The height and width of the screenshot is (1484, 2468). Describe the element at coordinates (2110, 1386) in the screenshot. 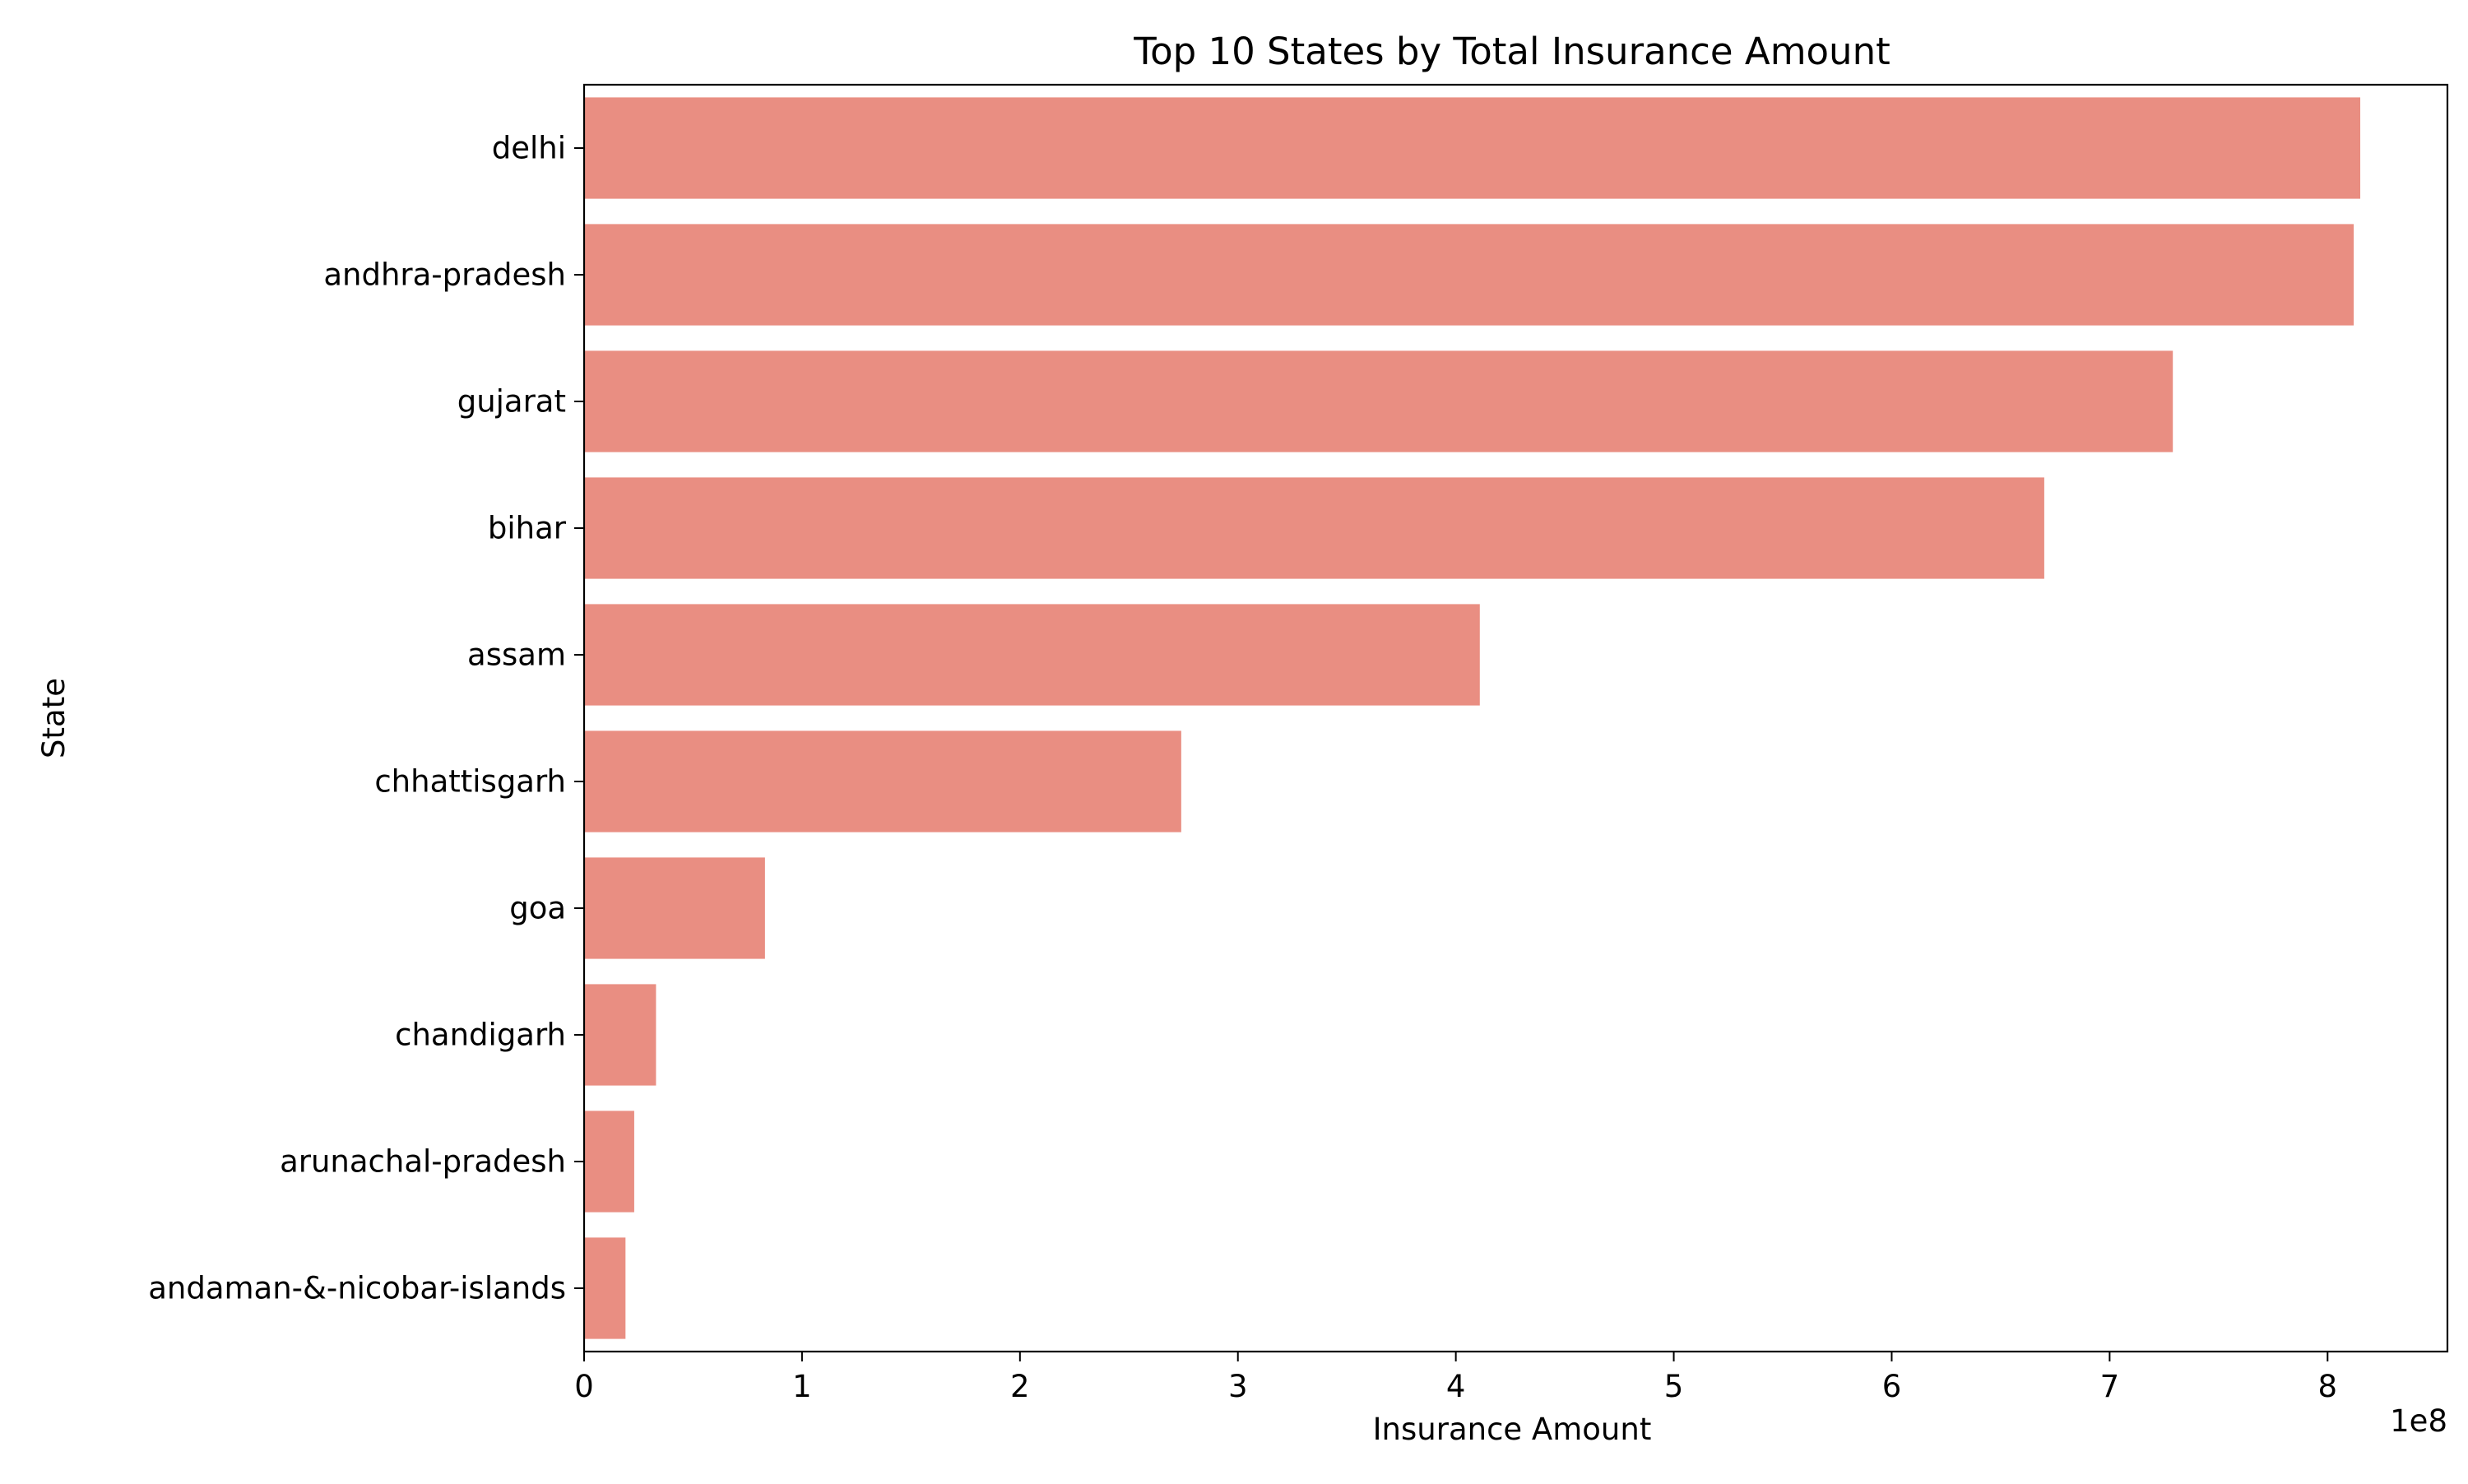

I see `x-tick-label: 7` at that location.